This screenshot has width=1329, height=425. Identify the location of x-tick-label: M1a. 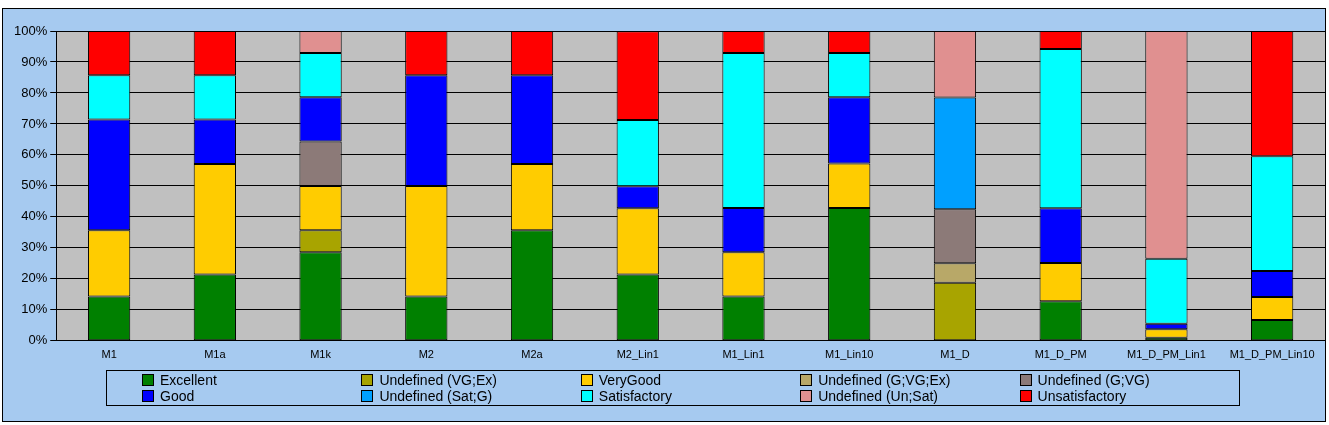
(215, 354).